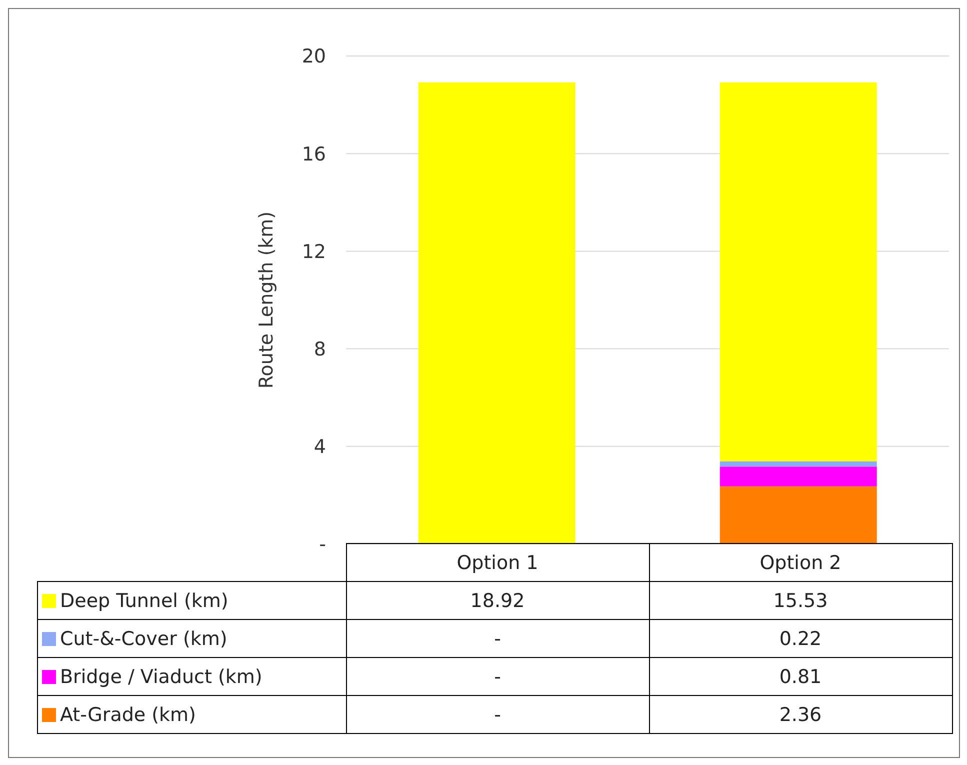 This screenshot has height=765, width=967. I want to click on x-tick-label: Option 2, so click(800, 563).